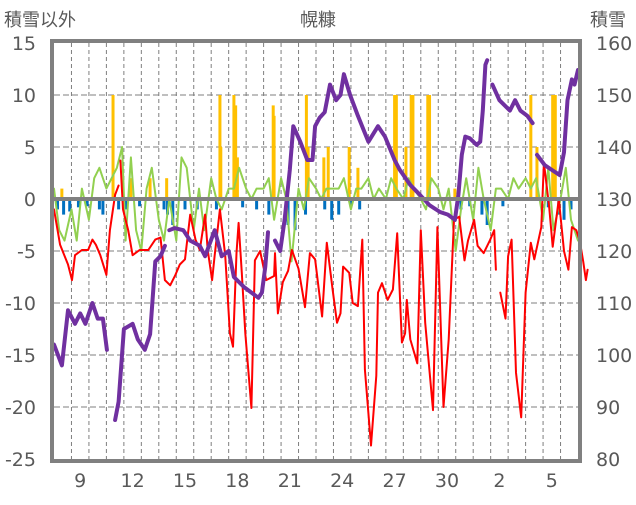 The image size is (636, 505). I want to click on left-tick-label: -20, so click(20, 408).